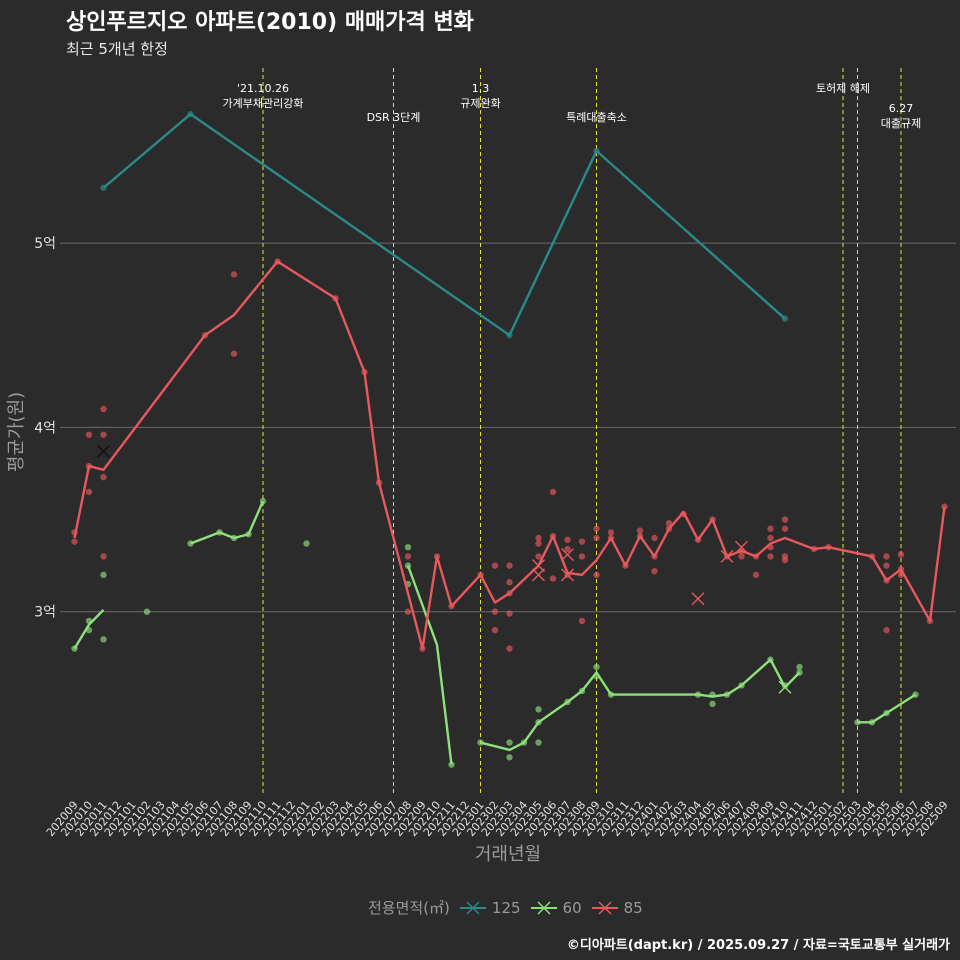 The height and width of the screenshot is (960, 960). Describe the element at coordinates (506, 907) in the screenshot. I see `legend-label-125: 125` at that location.